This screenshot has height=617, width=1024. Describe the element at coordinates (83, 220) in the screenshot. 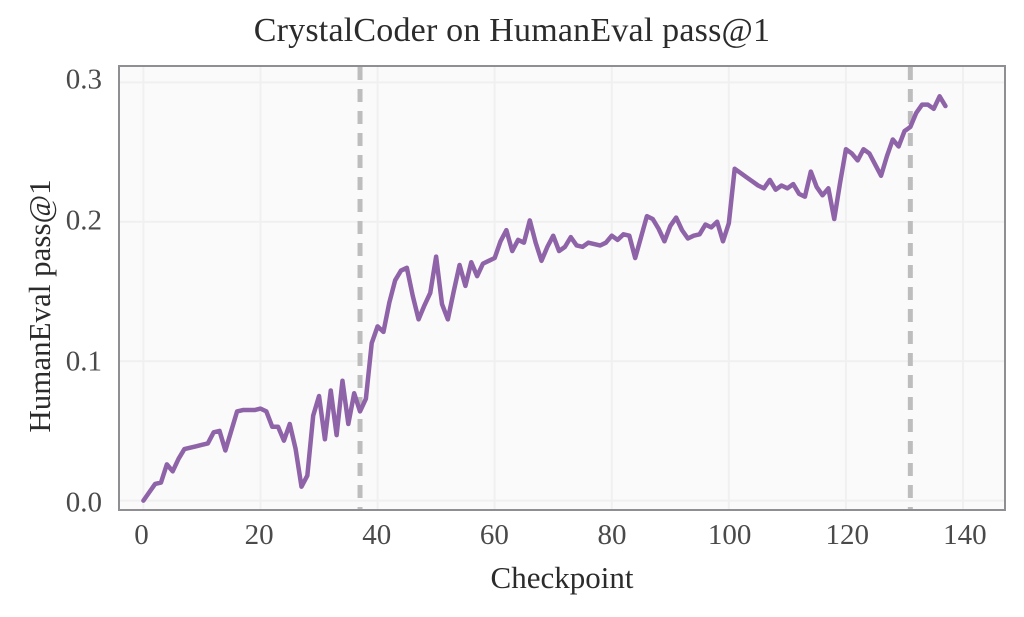

I see `y-tick-label: 0.2` at that location.